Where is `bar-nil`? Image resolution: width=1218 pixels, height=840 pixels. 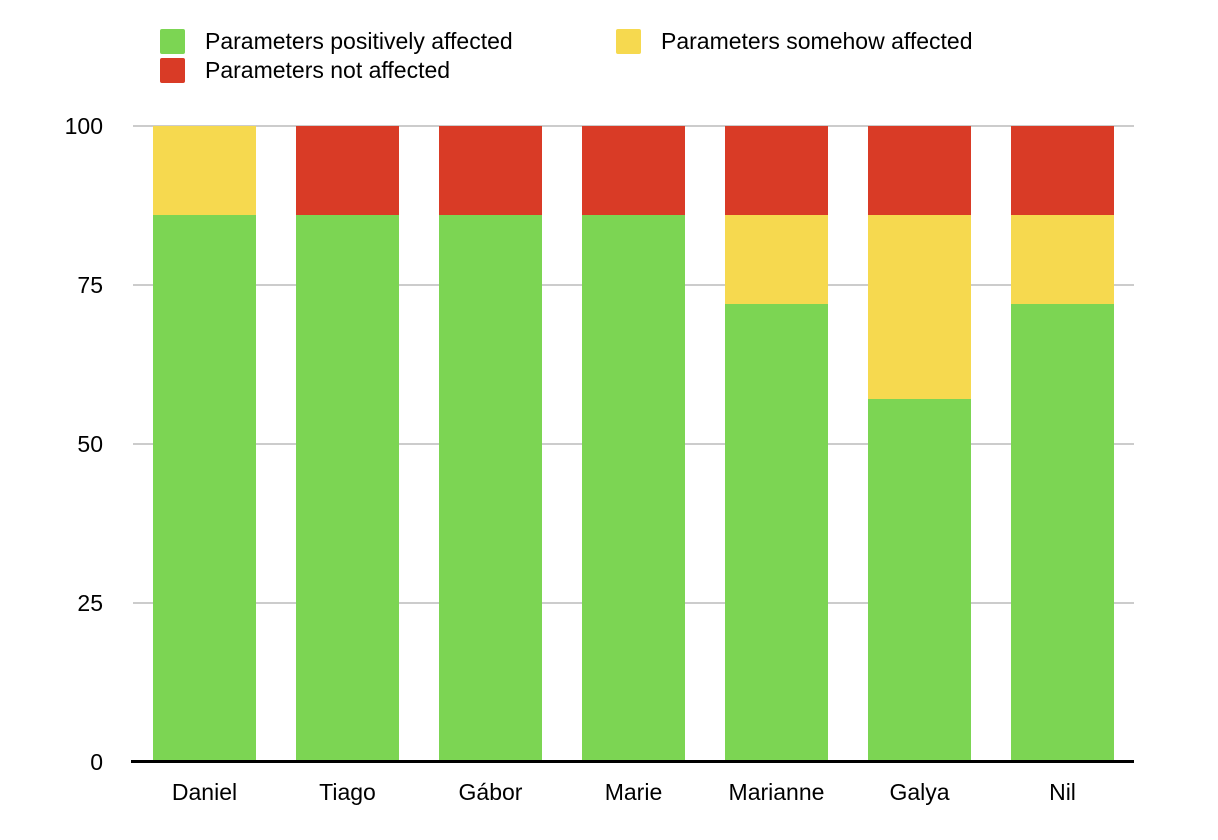 bar-nil is located at coordinates (1062, 444).